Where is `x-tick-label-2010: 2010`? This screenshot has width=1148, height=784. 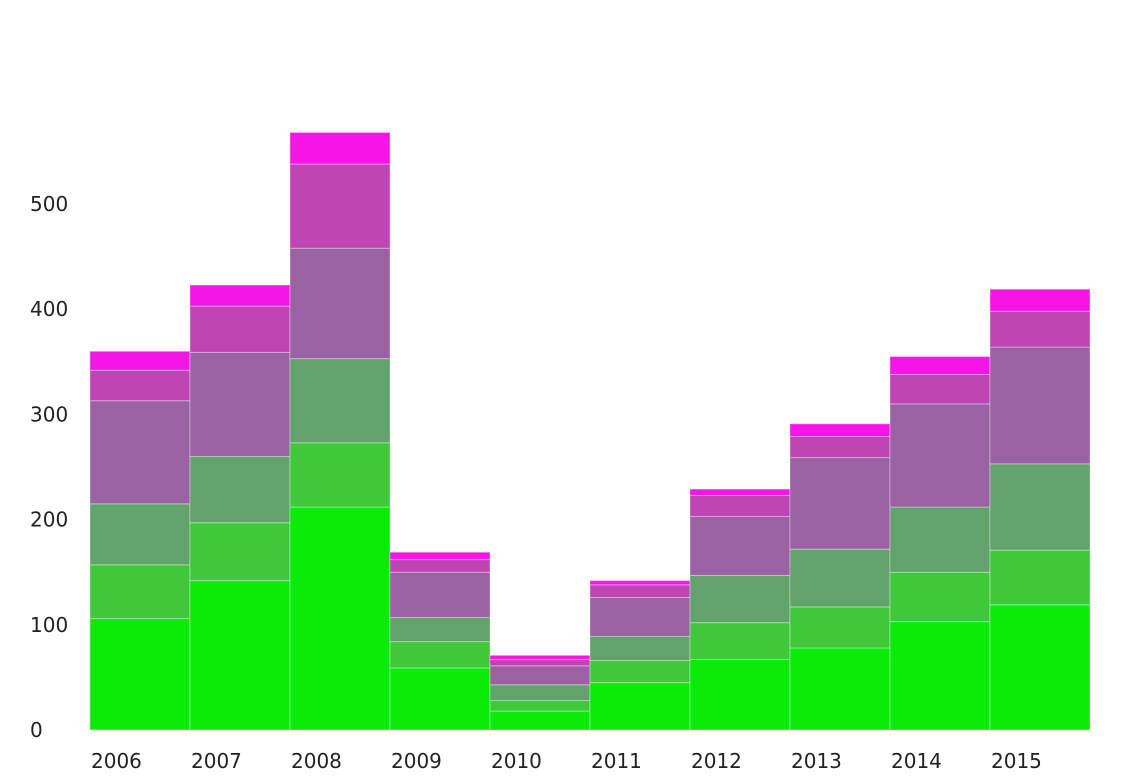 x-tick-label-2010: 2010 is located at coordinates (516, 761).